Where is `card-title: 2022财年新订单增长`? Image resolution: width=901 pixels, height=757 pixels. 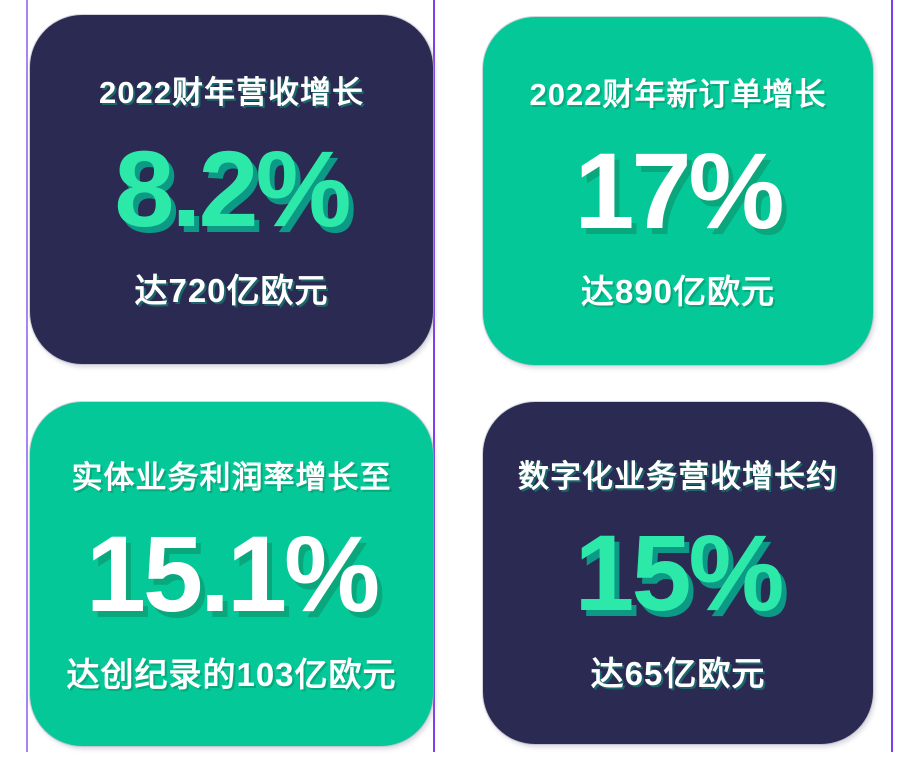
card-title: 2022财年新订单增长 is located at coordinates (678, 94).